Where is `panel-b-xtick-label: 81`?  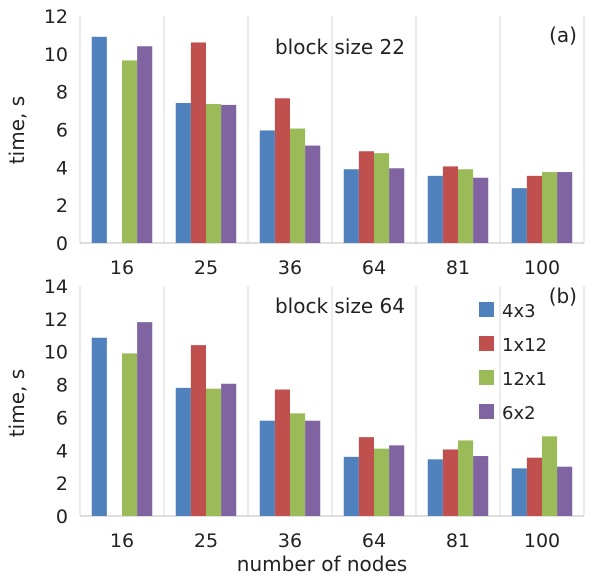
panel-b-xtick-label: 81 is located at coordinates (458, 541).